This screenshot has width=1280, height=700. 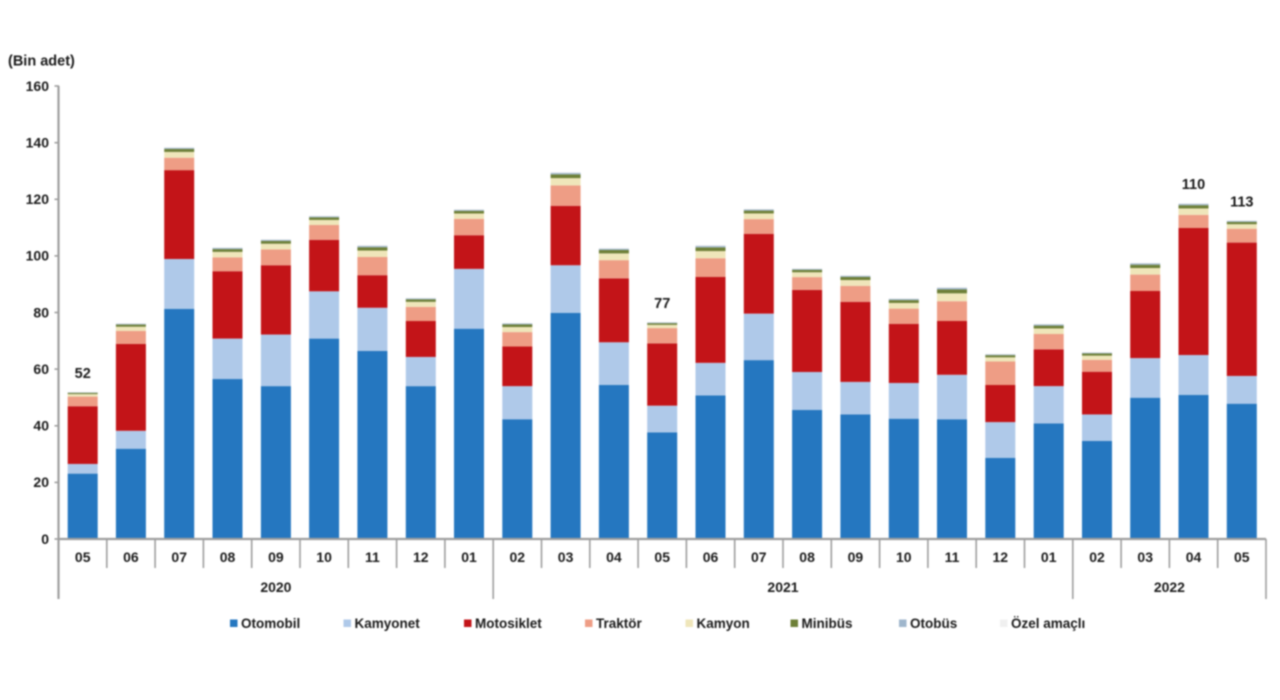 I want to click on svg-text: 40, so click(x=41, y=426).